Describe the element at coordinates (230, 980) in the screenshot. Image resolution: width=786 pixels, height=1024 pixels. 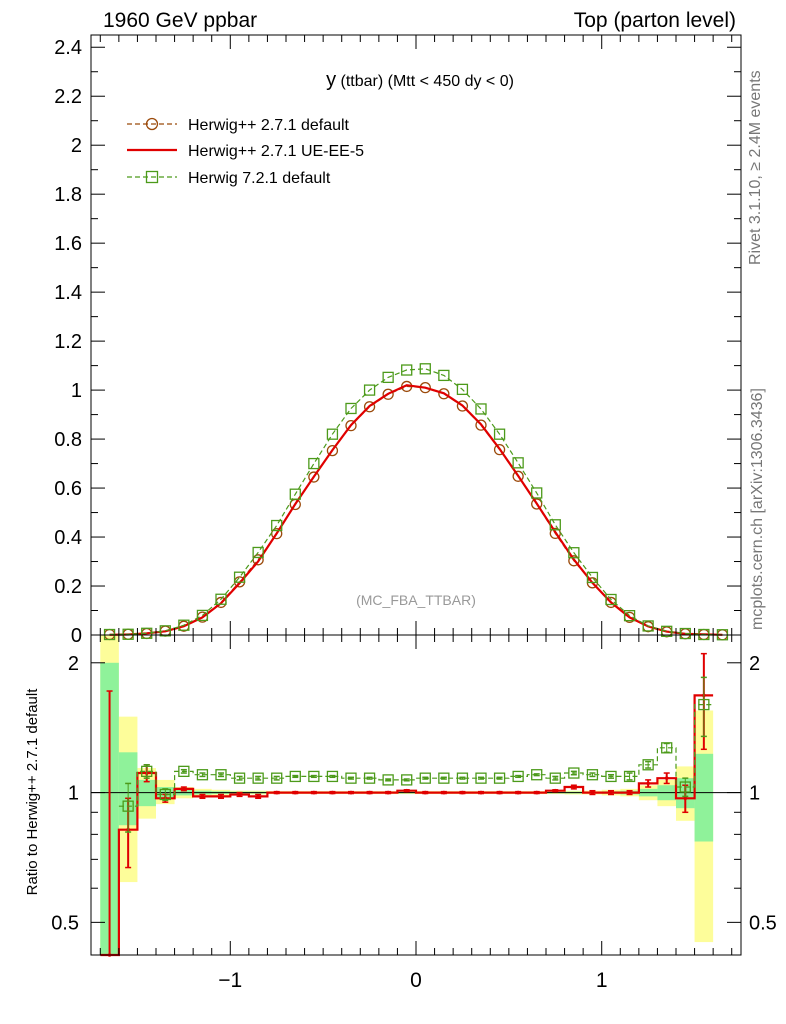
I see `x-tick-label: −1` at that location.